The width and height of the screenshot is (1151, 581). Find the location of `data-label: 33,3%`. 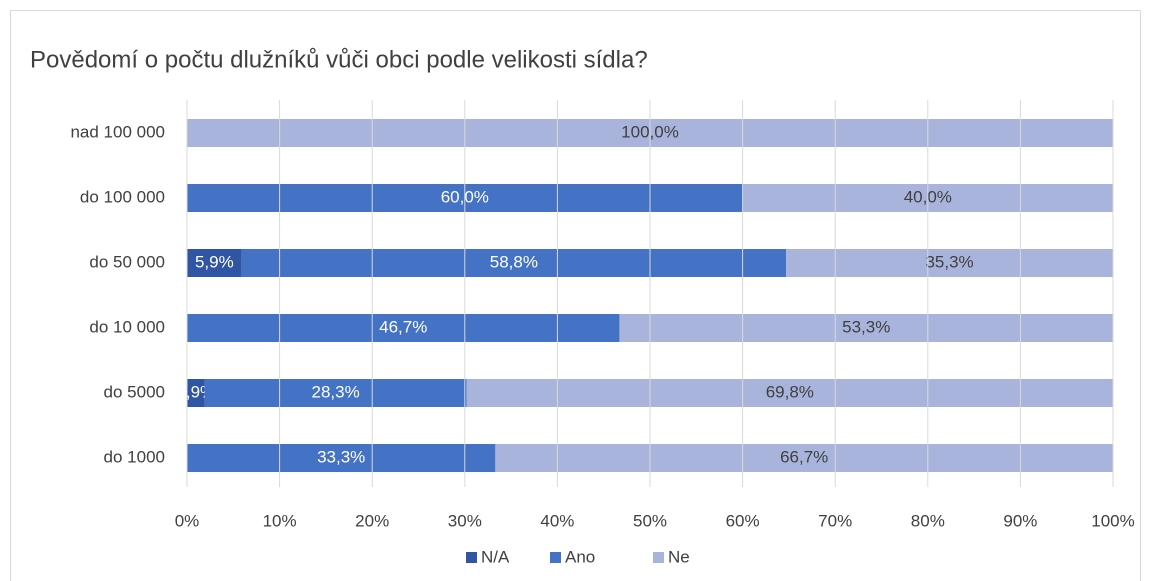

data-label: 33,3% is located at coordinates (341, 456).